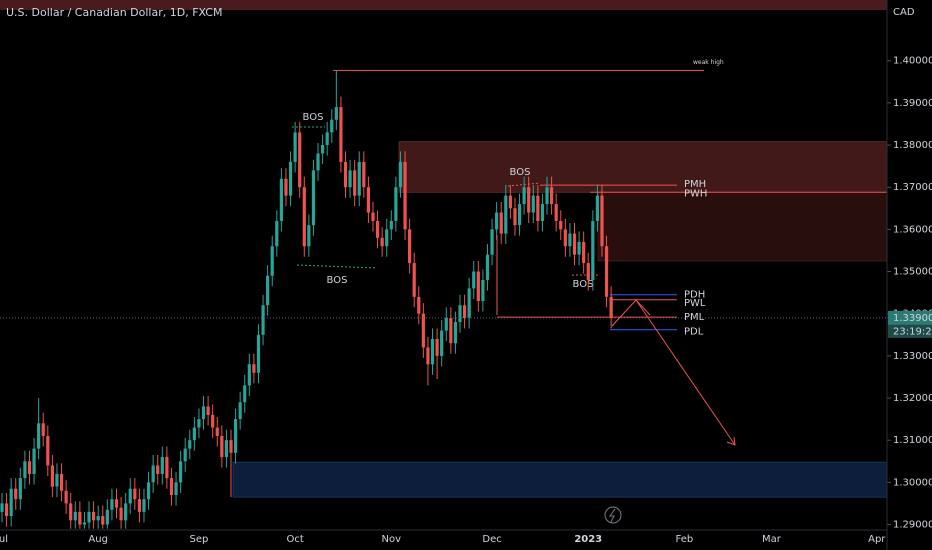 Image resolution: width=932 pixels, height=550 pixels. Describe the element at coordinates (912, 145) in the screenshot. I see `y-tick-label: 1.38000` at that location.